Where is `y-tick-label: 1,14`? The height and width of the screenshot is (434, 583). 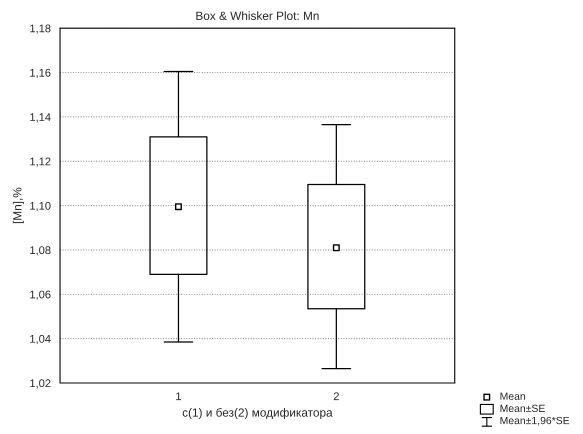
y-tick-label: 1,14 is located at coordinates (40, 117).